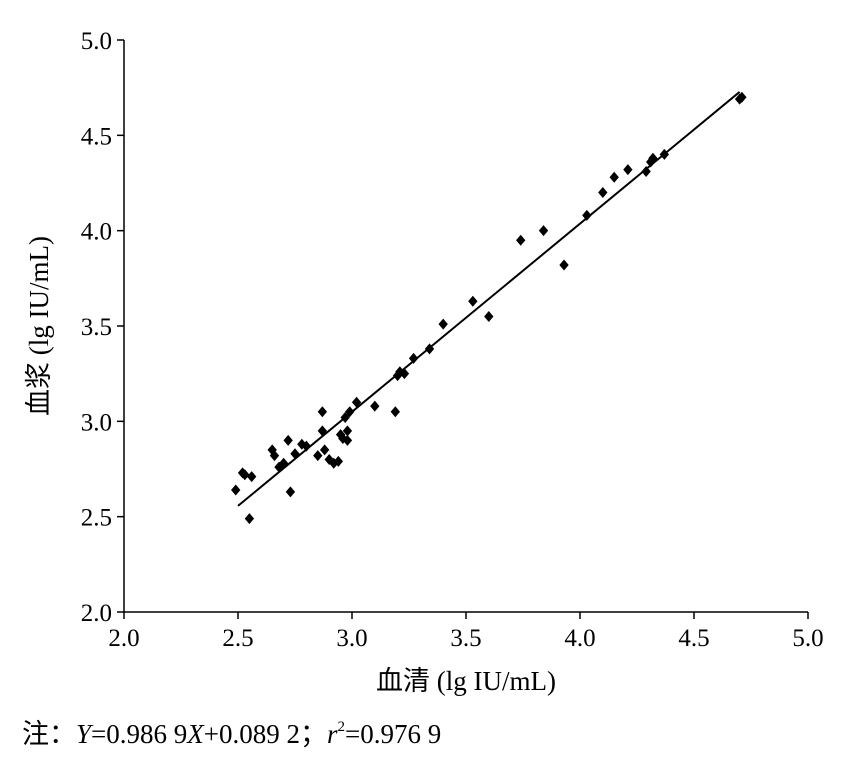 The height and width of the screenshot is (767, 850). Describe the element at coordinates (237, 638) in the screenshot. I see `x-tick-label: 2.5` at that location.